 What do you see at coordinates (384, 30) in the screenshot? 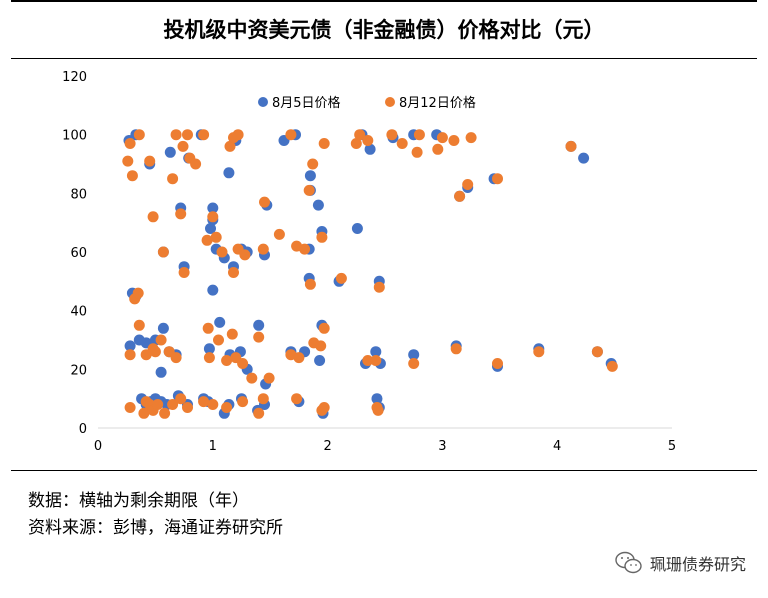
I see `chart-title: 投机级中资美元债（非金融债）价格对比（元）` at bounding box center [384, 30].